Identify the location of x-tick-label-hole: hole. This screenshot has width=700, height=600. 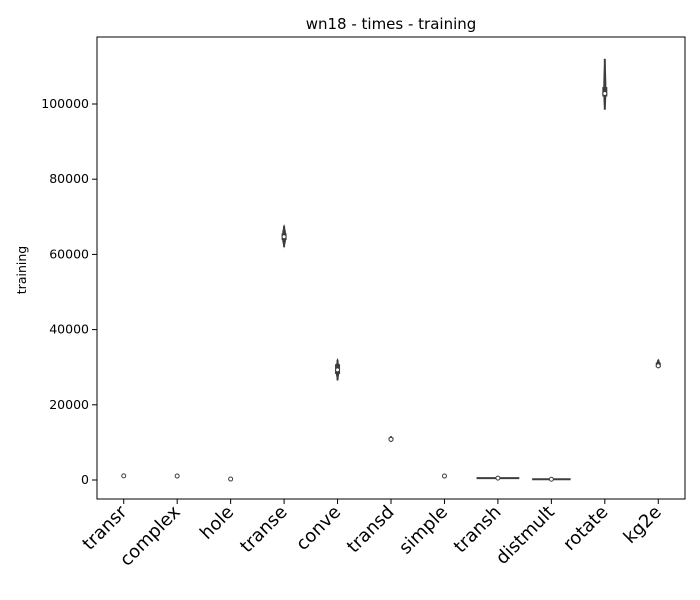
(217, 523).